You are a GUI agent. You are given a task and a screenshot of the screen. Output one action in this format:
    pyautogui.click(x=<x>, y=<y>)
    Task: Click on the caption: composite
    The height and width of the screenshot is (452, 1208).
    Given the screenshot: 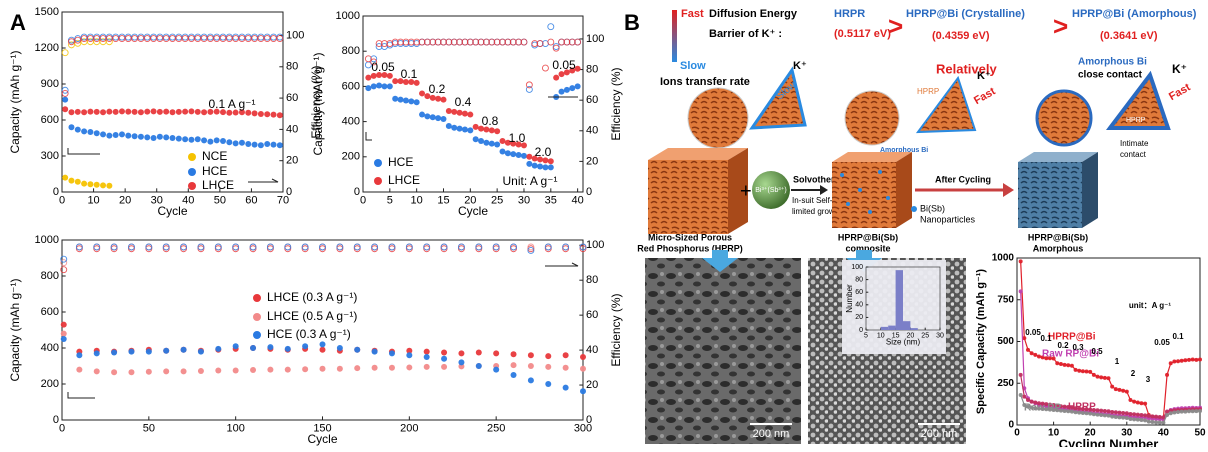 What is the action you would take?
    pyautogui.click(x=867, y=248)
    